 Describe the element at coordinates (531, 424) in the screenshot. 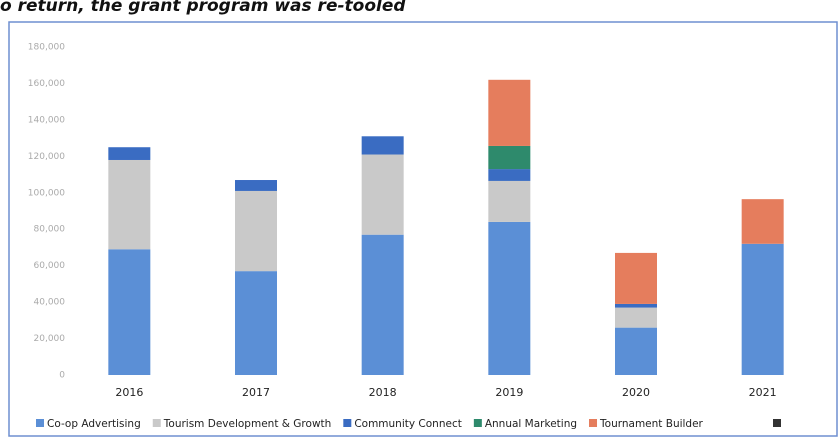

I see `legend-label: Annual Marketing` at that location.